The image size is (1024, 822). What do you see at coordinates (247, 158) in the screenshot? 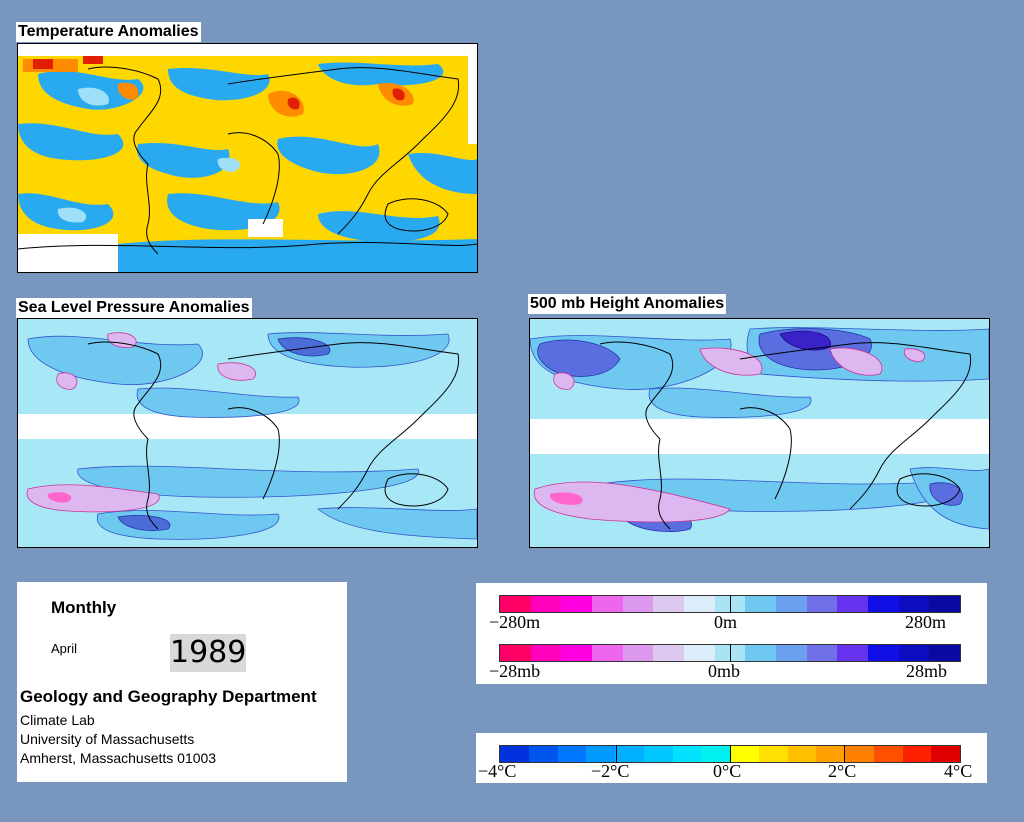
I see `temperature-anomaly-map` at bounding box center [247, 158].